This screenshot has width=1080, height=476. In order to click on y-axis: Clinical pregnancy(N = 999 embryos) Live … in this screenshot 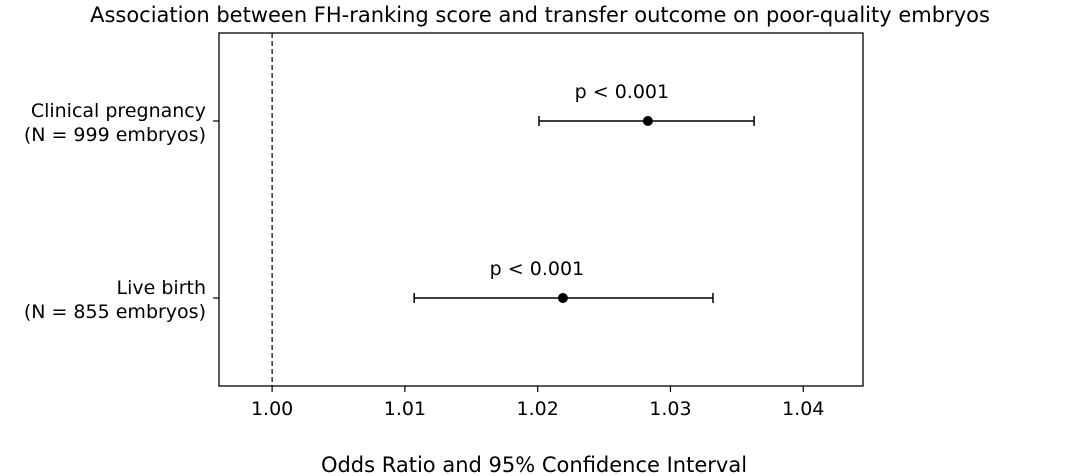, I will do `click(121, 211)`.